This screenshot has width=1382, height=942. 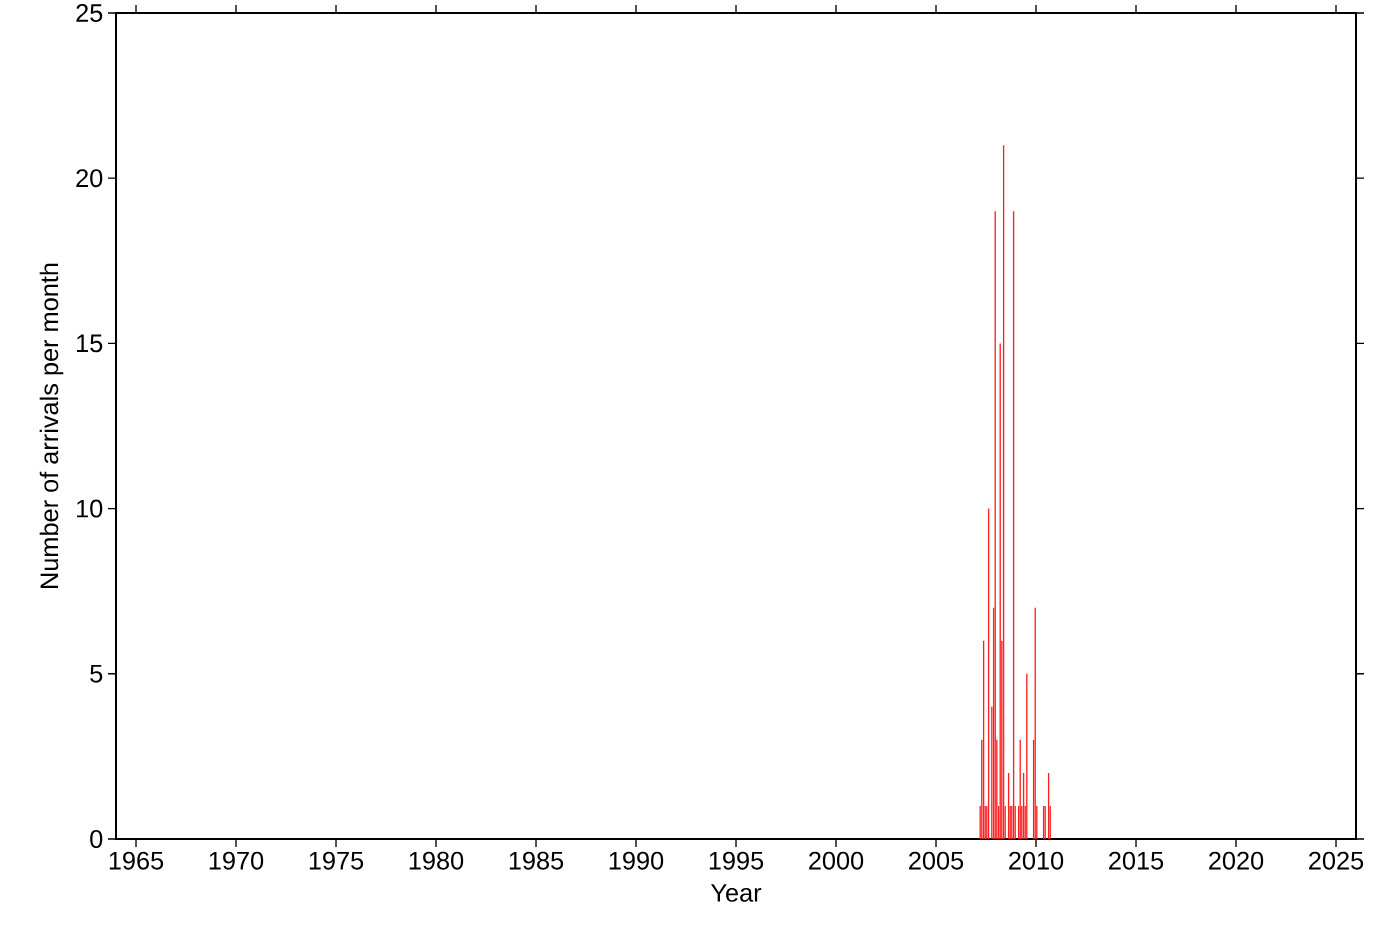 I want to click on x-tick-label: 1980, so click(x=436, y=860).